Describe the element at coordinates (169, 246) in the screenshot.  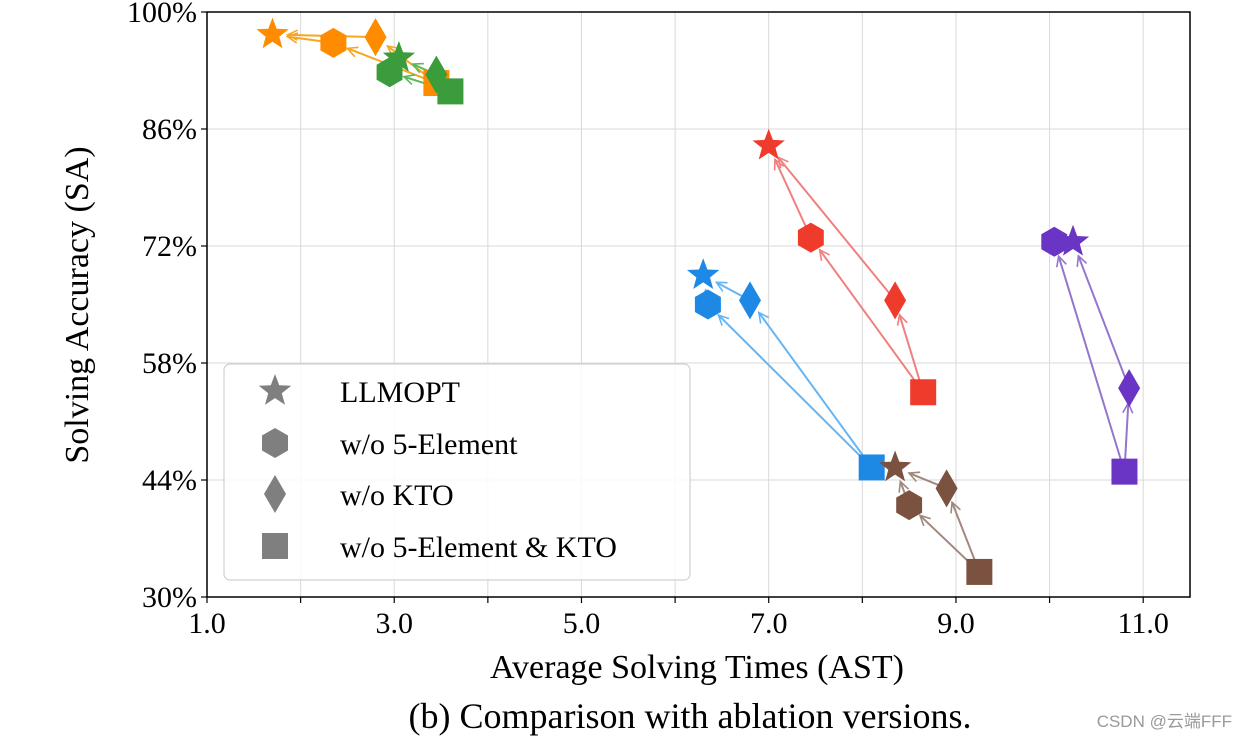
I see `y-tick-label: 72%` at that location.